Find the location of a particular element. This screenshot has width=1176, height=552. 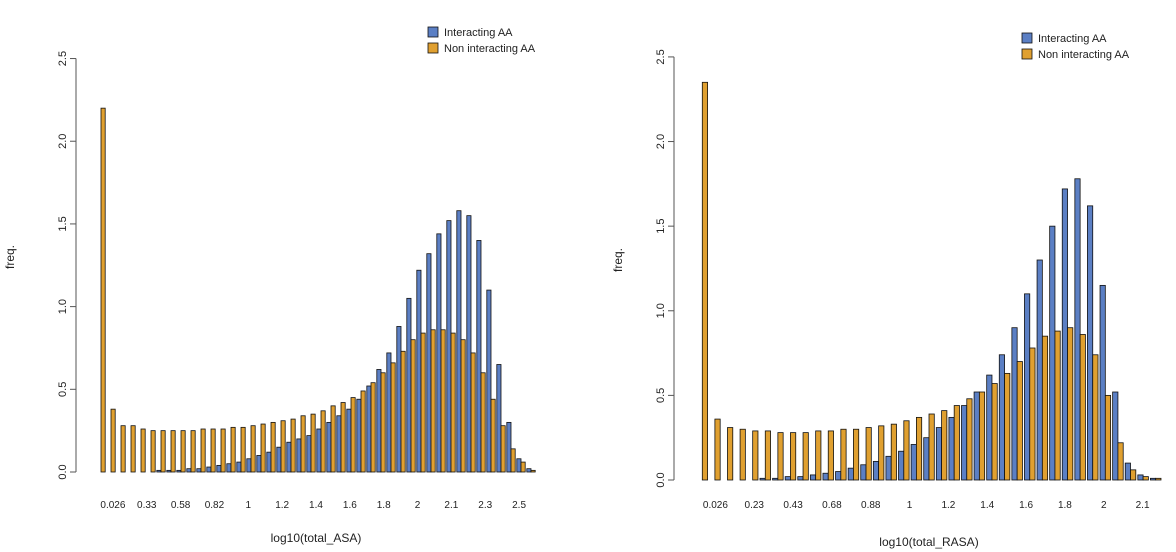

x-tick-label: 1.2 is located at coordinates (282, 505).